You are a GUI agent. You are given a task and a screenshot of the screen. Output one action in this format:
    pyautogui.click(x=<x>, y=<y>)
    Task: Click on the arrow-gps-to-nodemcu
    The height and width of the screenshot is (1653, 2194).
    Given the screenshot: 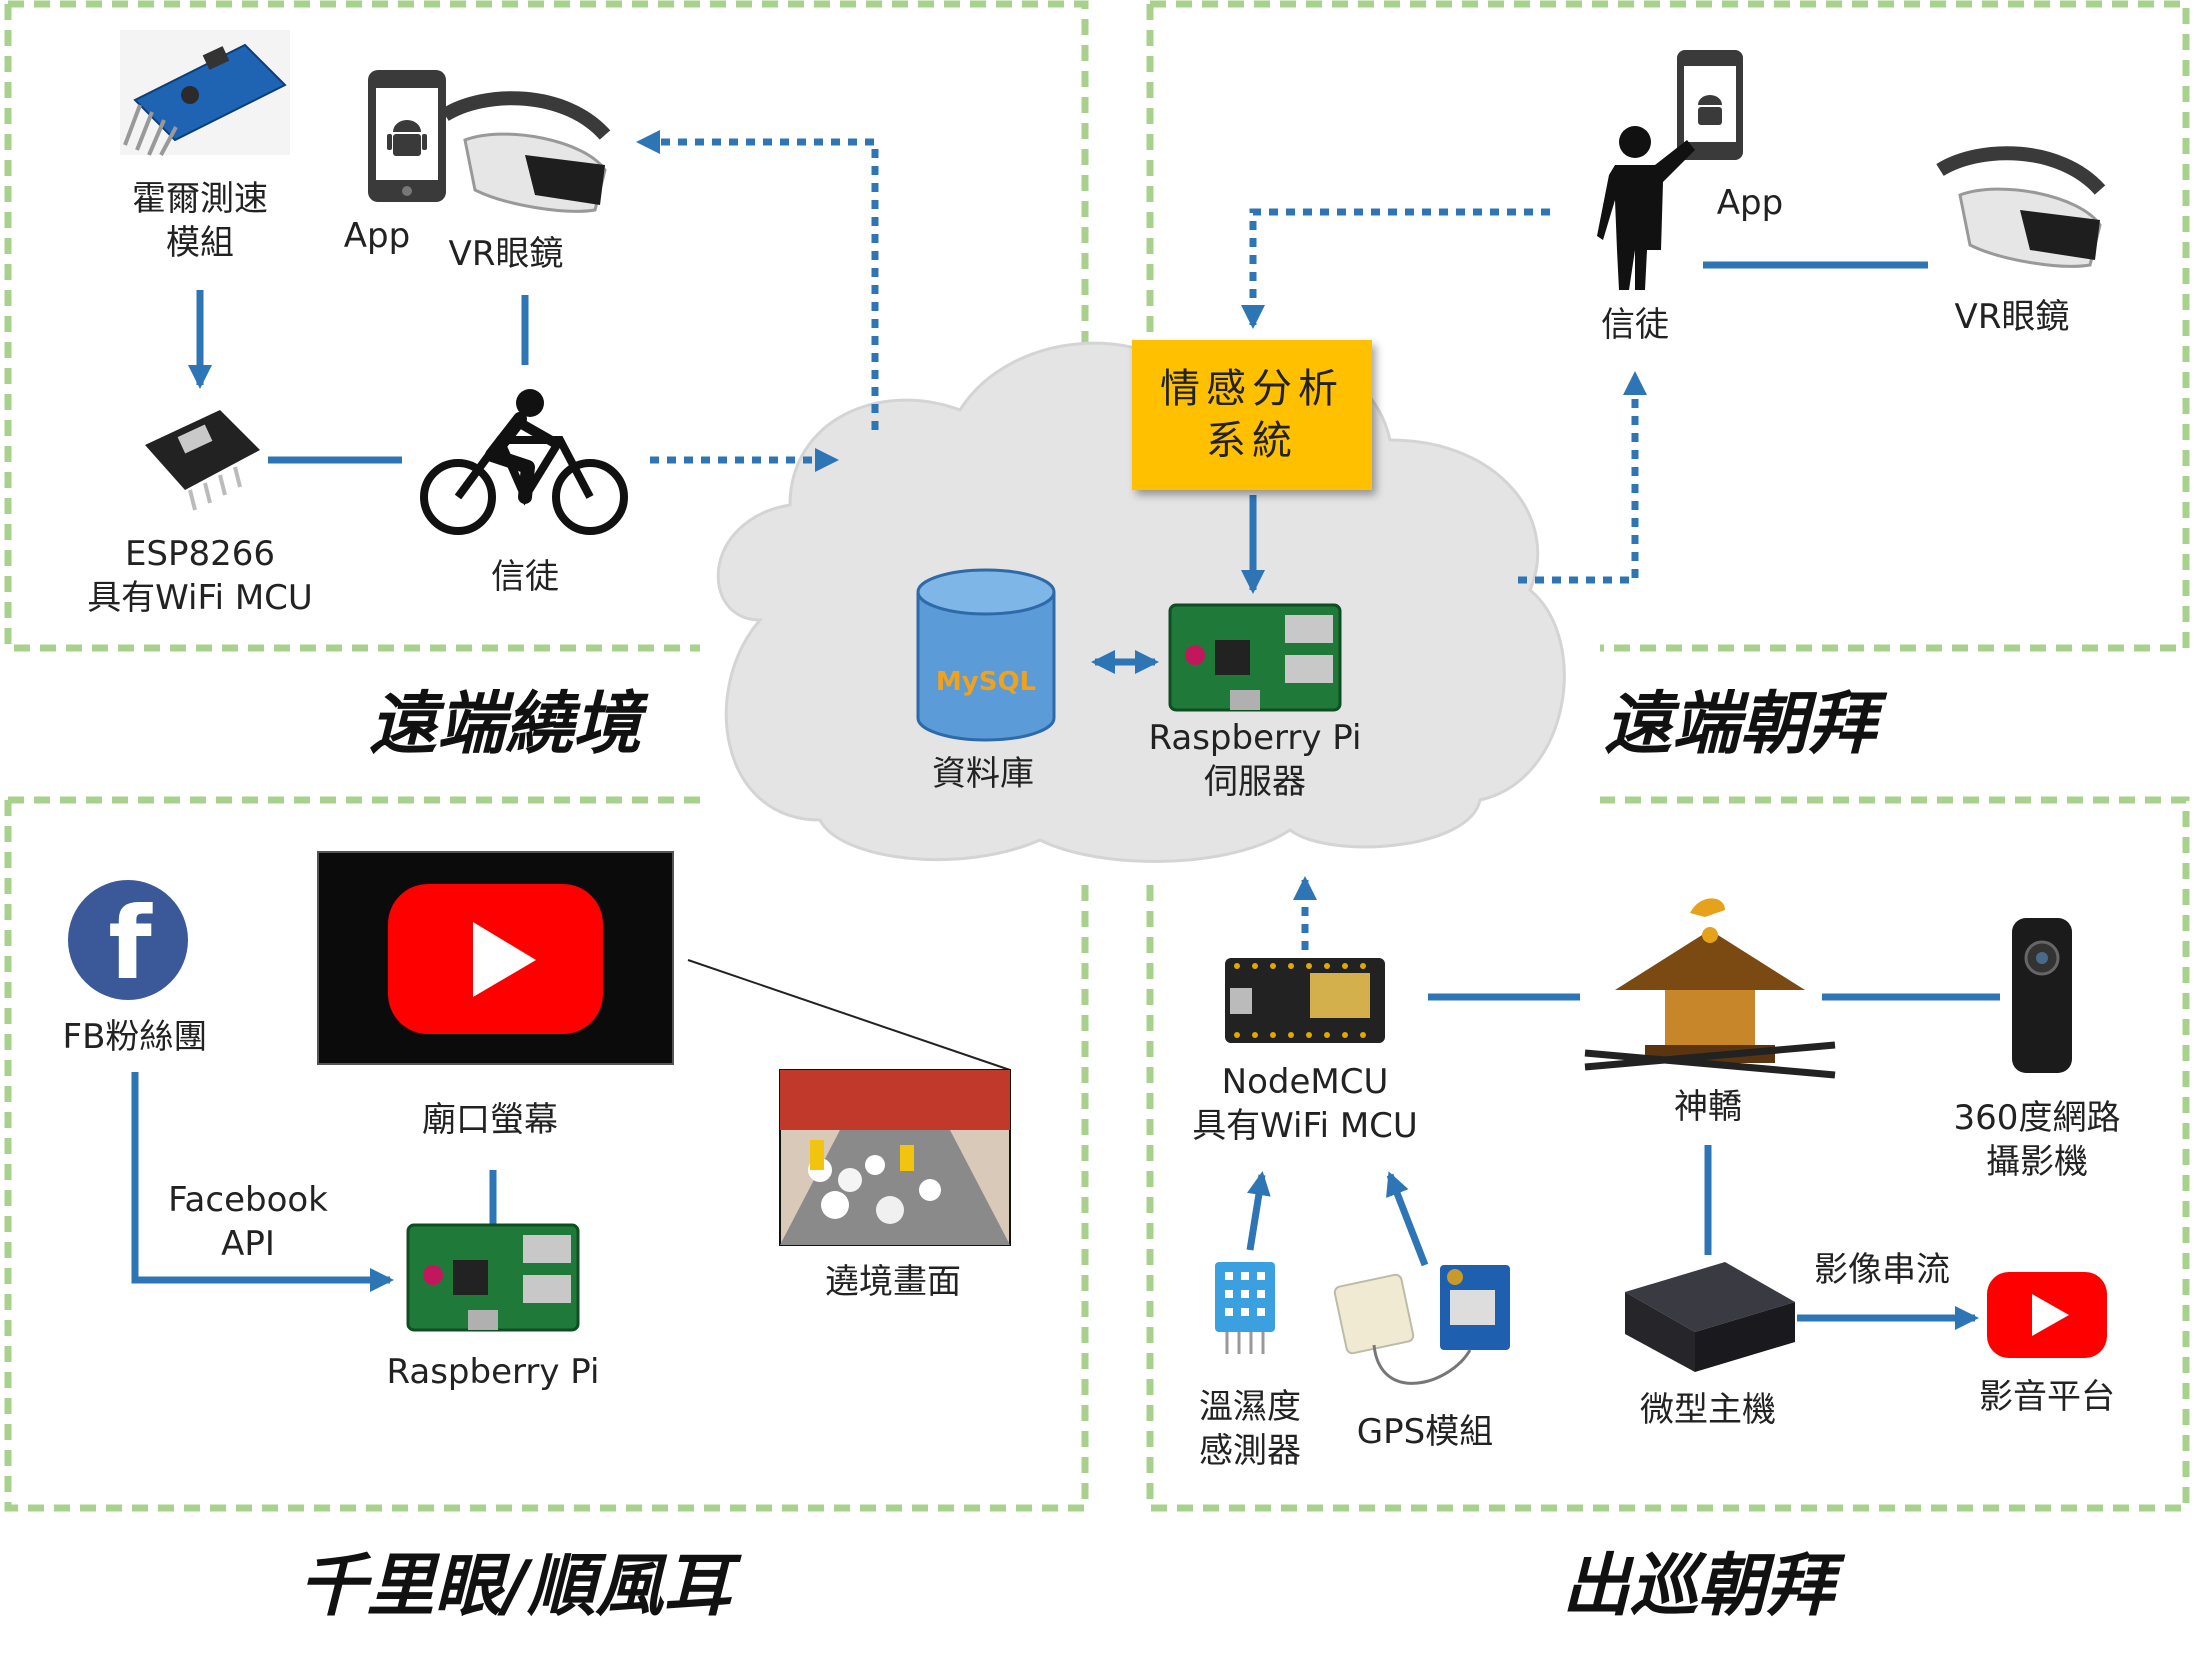 What is the action you would take?
    pyautogui.click(x=1407, y=1219)
    